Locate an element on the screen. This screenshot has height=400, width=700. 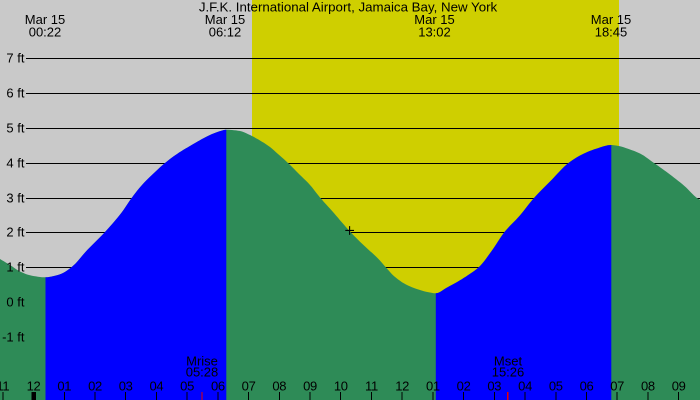
svg-text: Mset is located at coordinates (508, 361).